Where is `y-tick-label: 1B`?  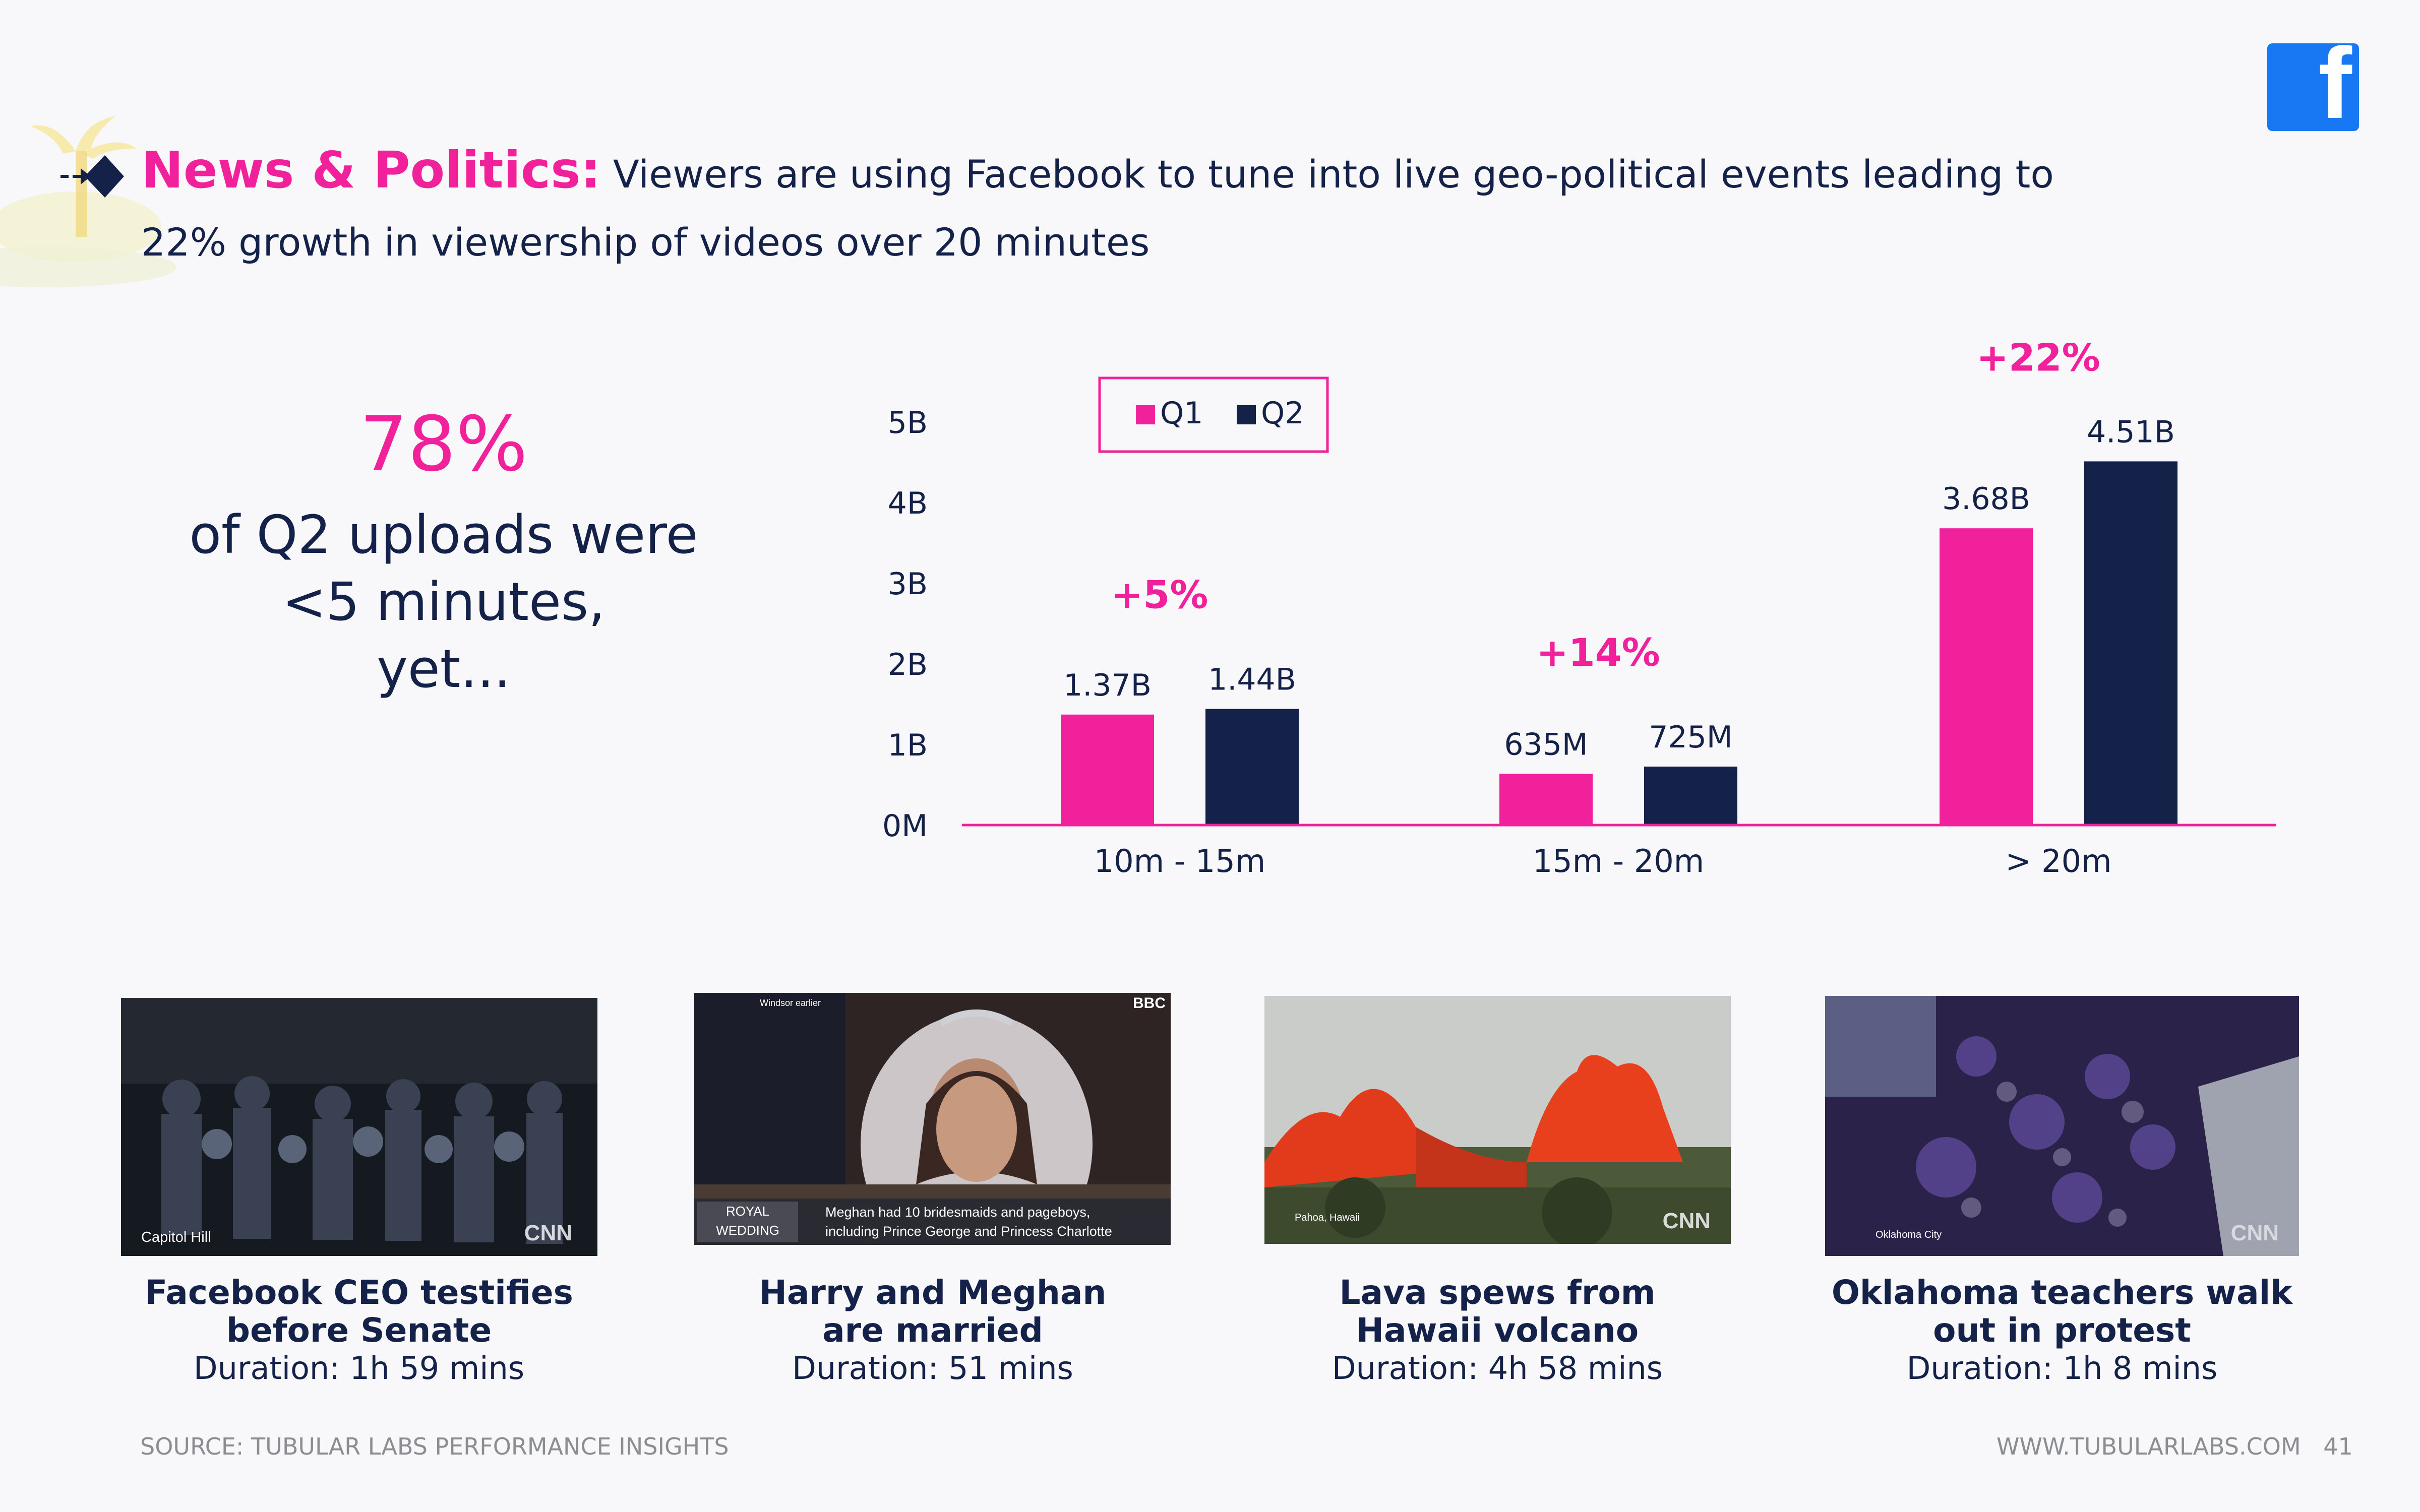 y-tick-label: 1B is located at coordinates (908, 745).